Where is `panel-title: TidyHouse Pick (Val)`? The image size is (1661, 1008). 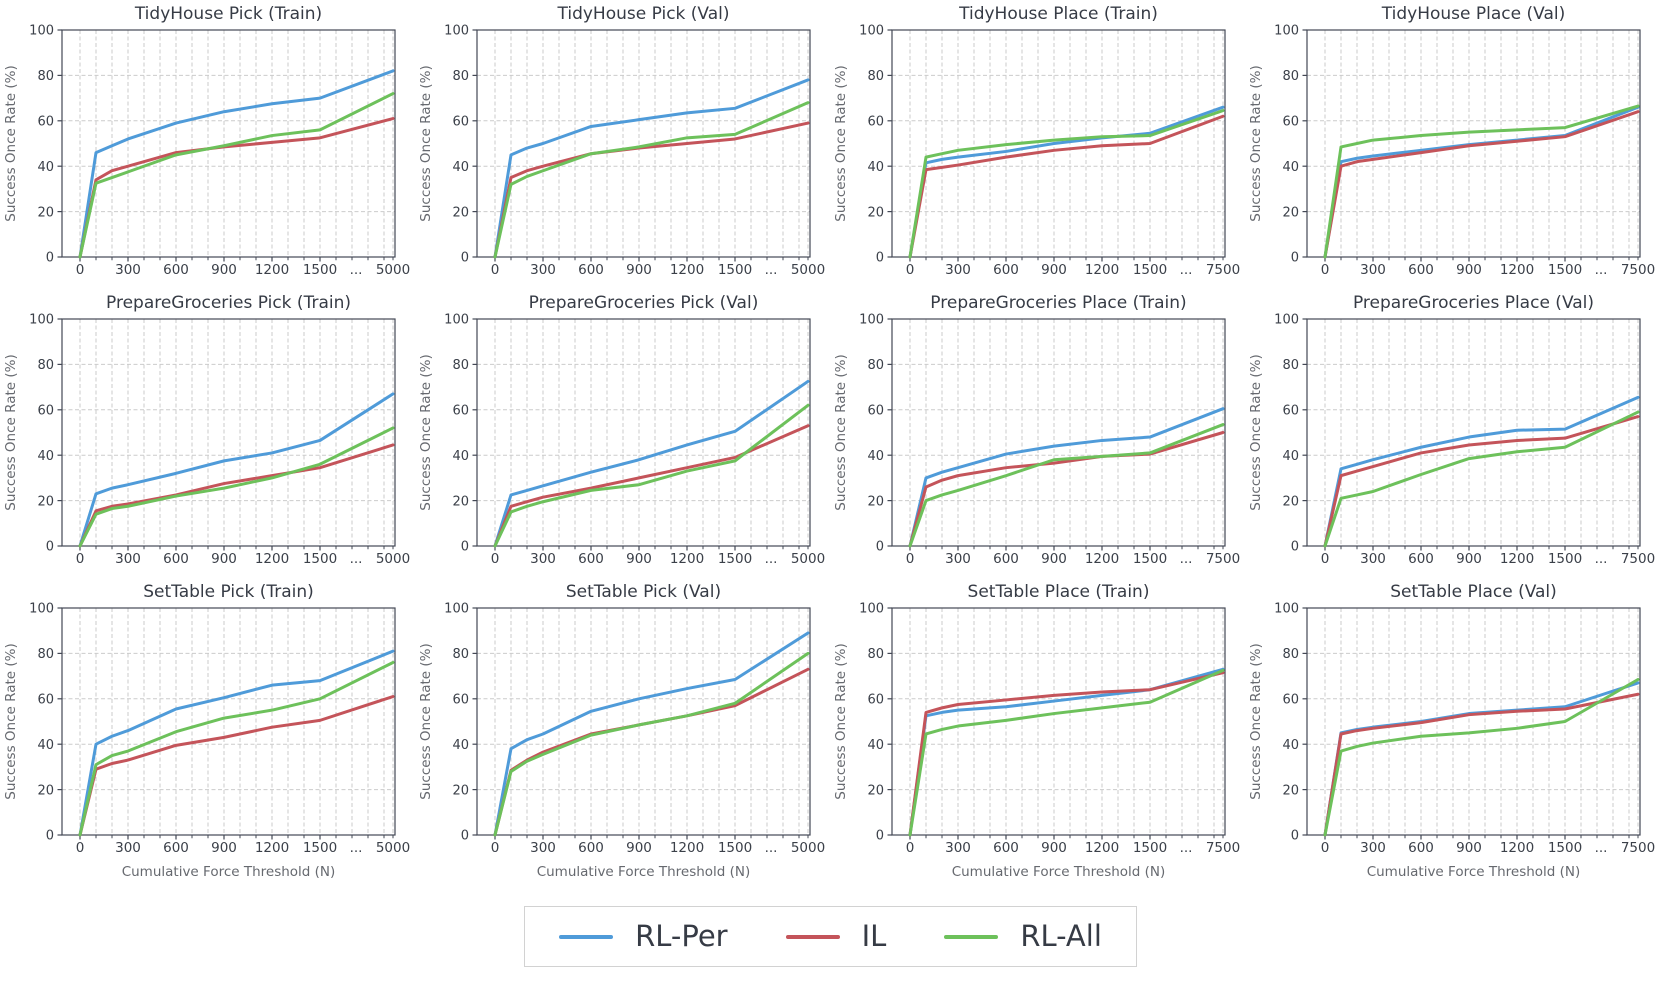
panel-title: TidyHouse Pick (Val) is located at coordinates (642, 14).